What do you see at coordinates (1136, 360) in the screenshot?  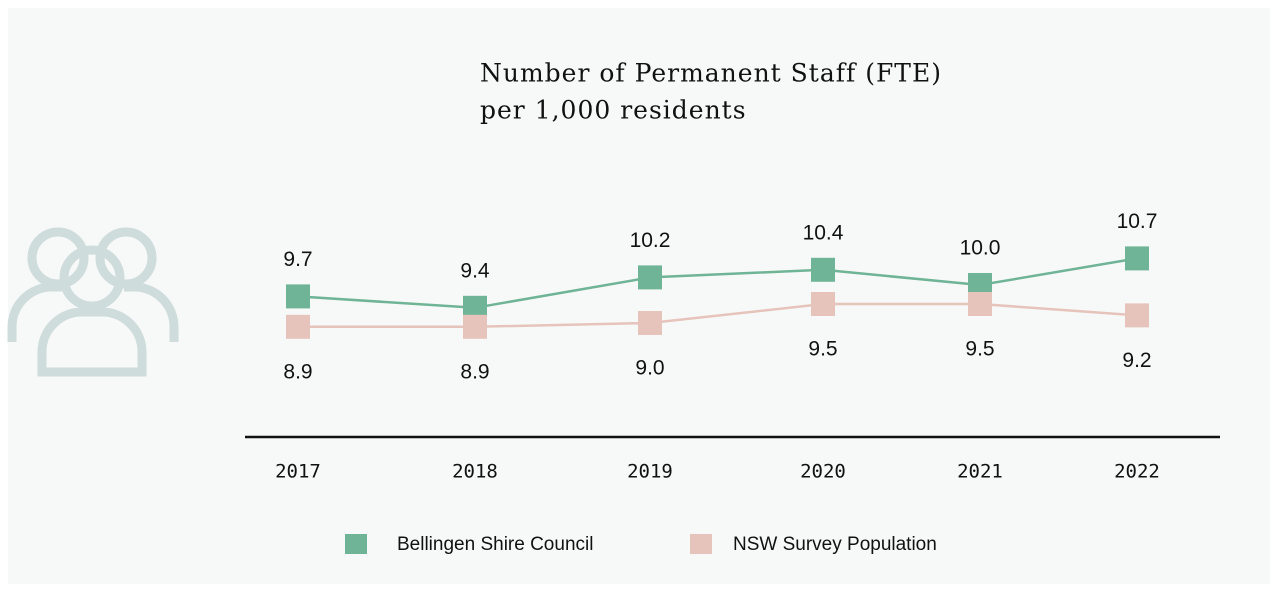 I see `value-label: 9.2` at bounding box center [1136, 360].